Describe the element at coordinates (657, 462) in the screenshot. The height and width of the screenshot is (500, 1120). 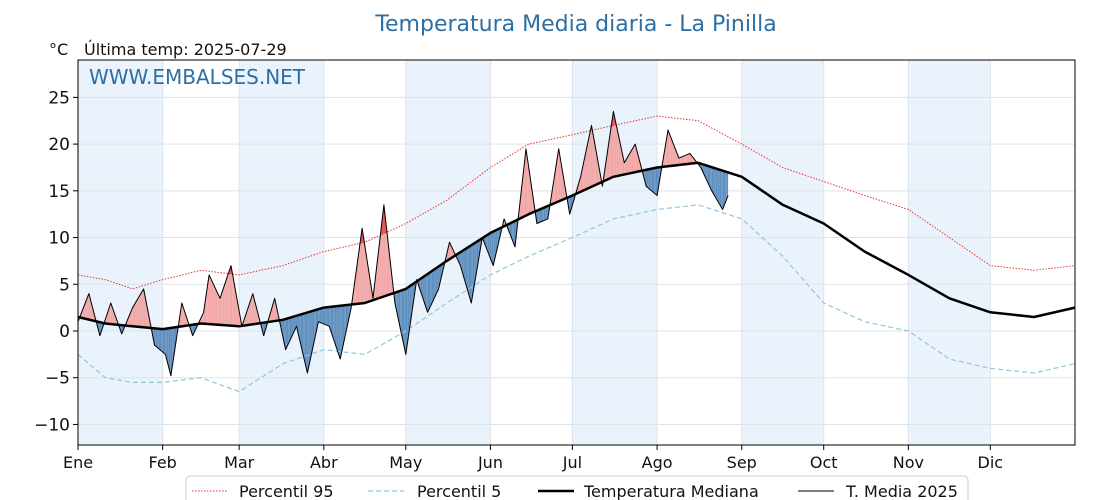
I see `x-tick-label-Ago: Ago` at that location.